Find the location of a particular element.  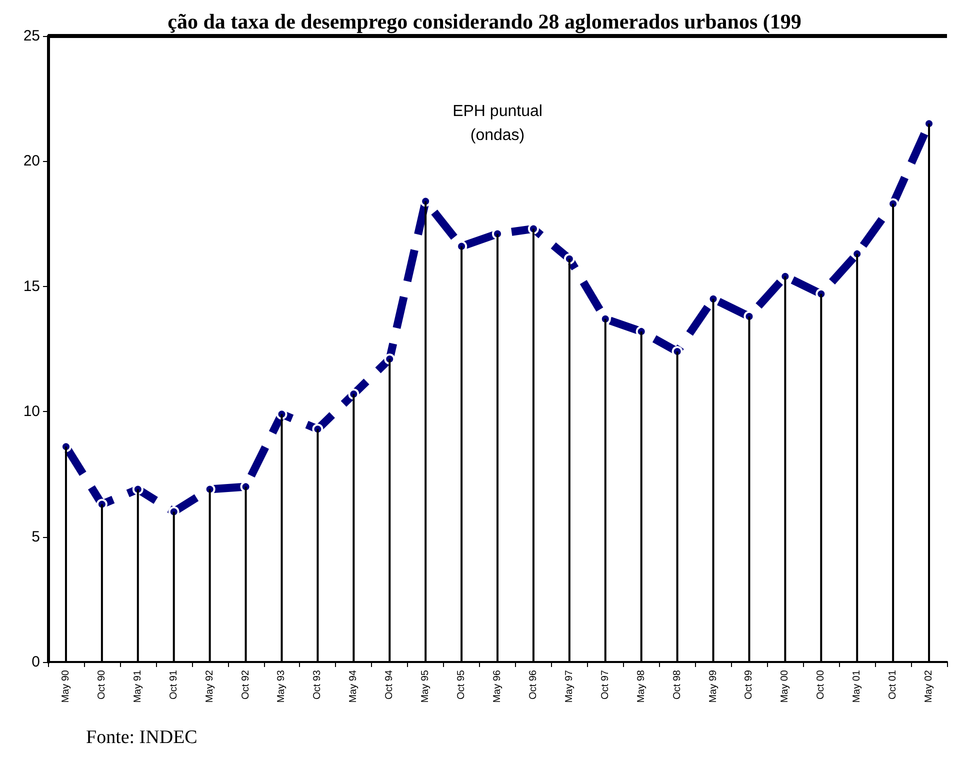

x-tick-label: May 90 is located at coordinates (66, 686).